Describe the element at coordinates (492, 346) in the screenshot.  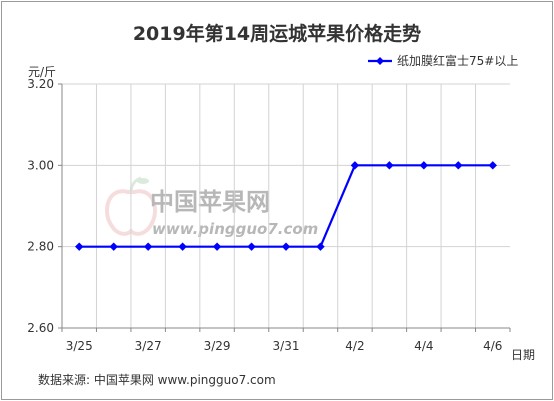
I see `x-tick-label: 4/6` at that location.